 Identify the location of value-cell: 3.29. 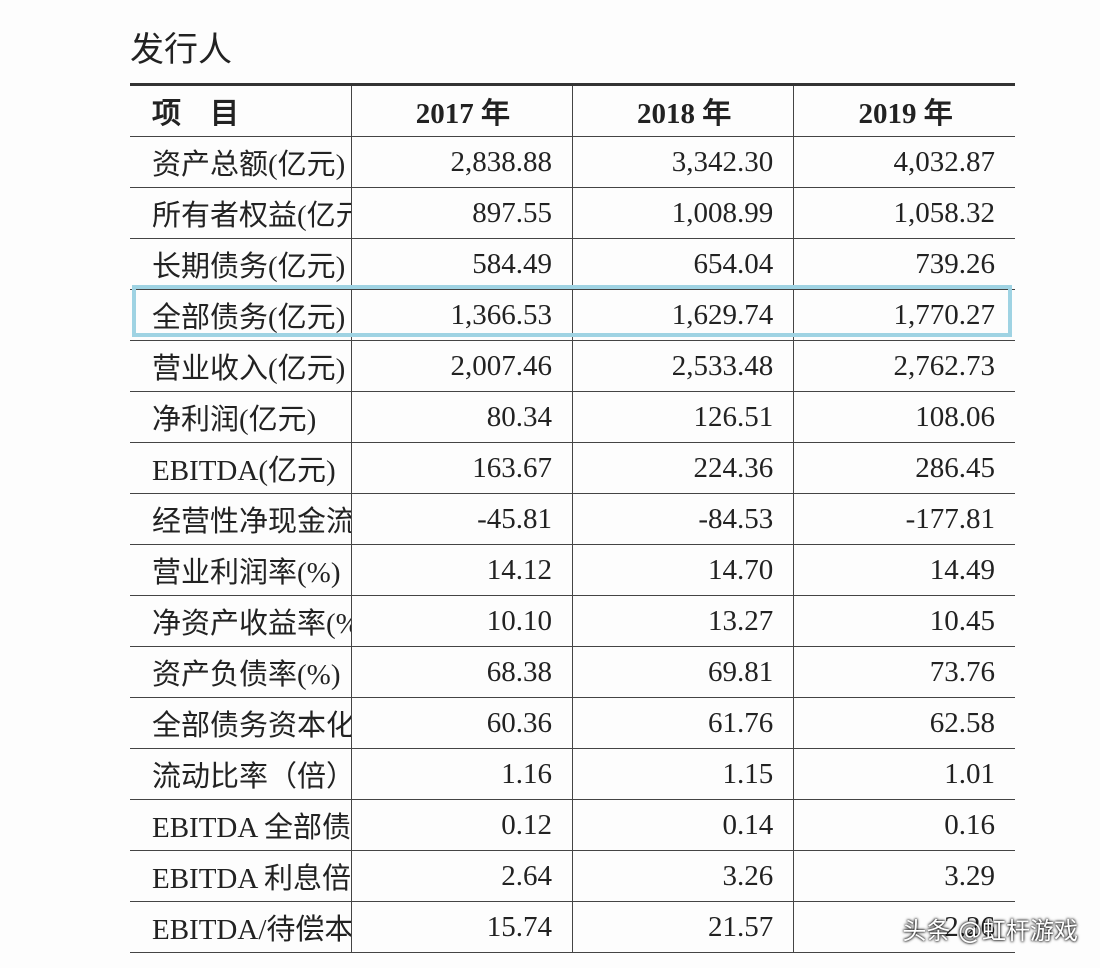
(904, 876).